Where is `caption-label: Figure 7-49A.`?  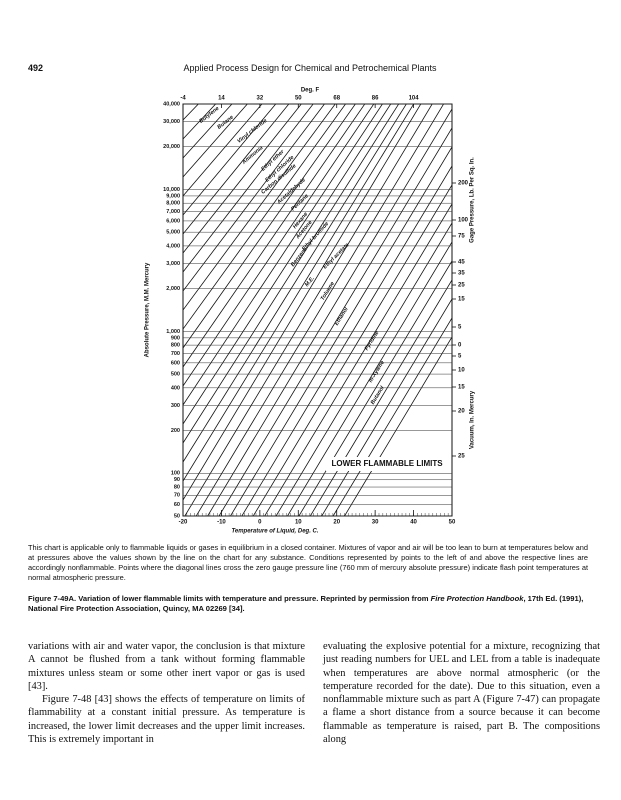 caption-label: Figure 7-49A. is located at coordinates (52, 598).